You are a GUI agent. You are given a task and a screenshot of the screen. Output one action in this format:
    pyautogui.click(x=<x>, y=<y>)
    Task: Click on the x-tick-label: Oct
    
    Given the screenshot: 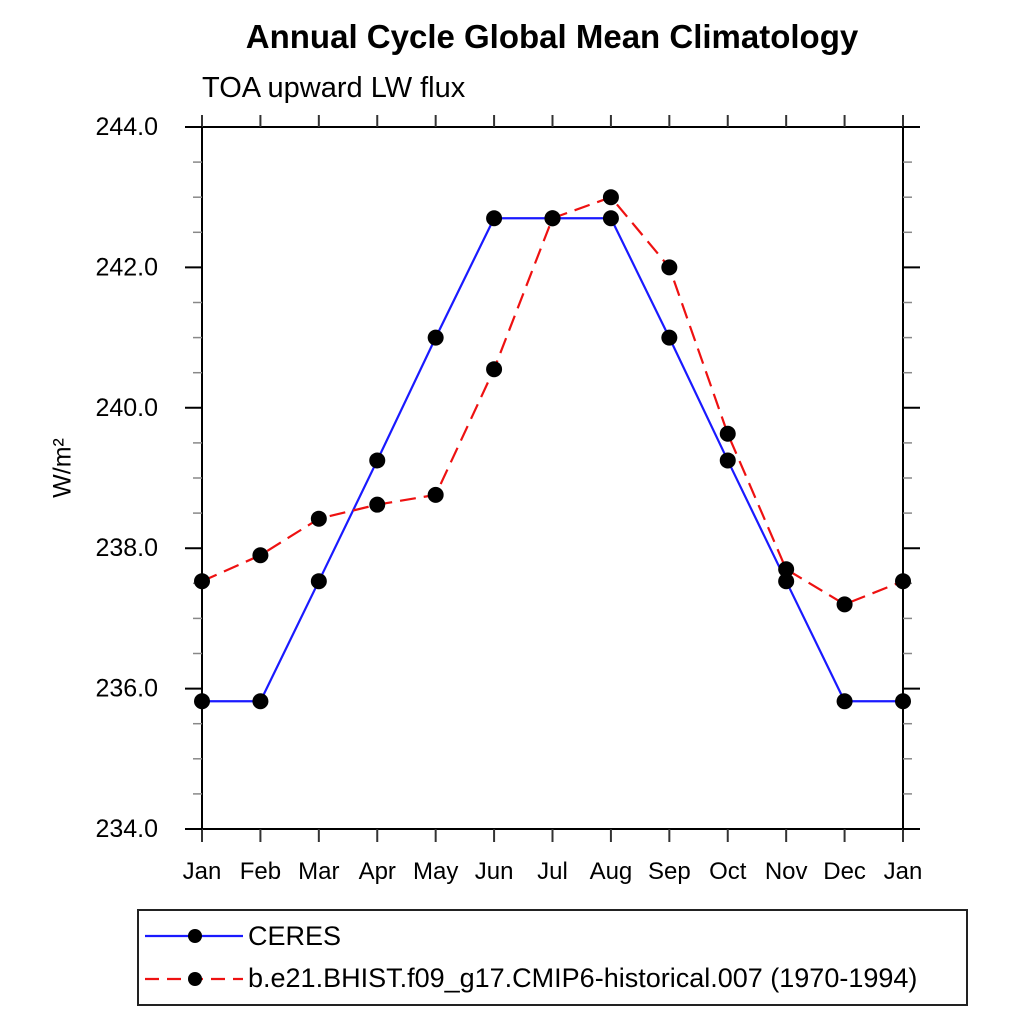 What is the action you would take?
    pyautogui.click(x=728, y=871)
    